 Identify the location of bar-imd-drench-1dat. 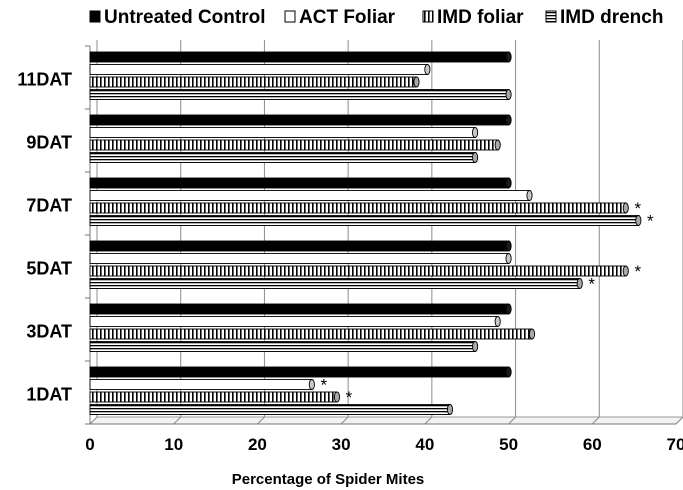
(271, 409).